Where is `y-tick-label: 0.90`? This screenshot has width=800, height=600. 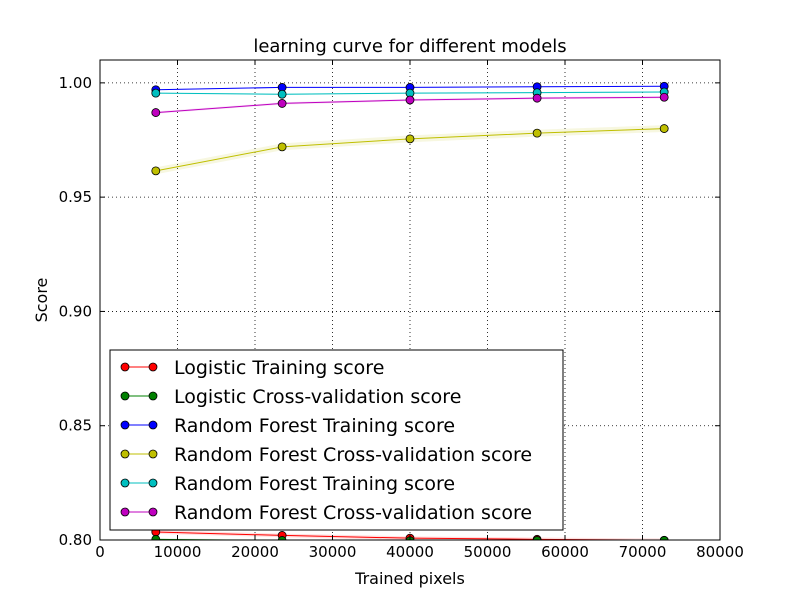 y-tick-label: 0.90 is located at coordinates (75, 311).